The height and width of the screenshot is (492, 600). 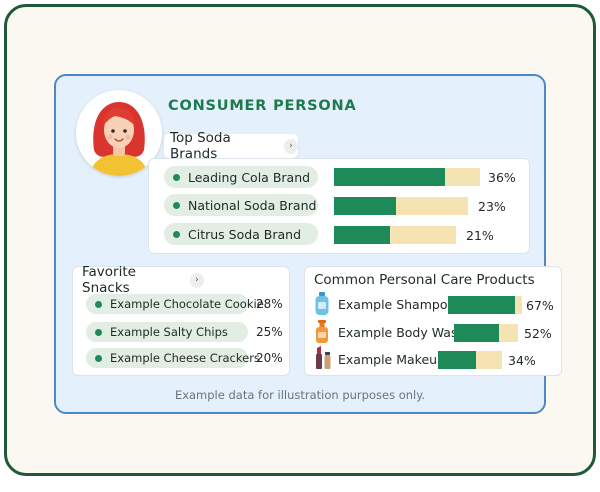 I want to click on snack-item-pill: Example Chocolate Cookie, so click(x=175, y=304).